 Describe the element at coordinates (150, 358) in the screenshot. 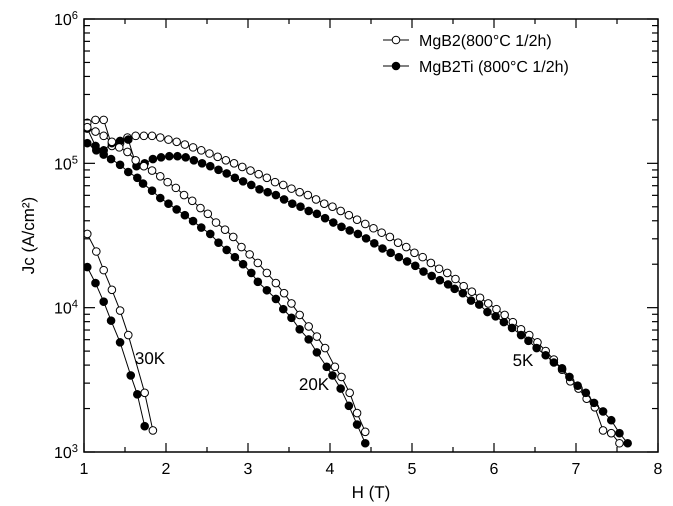

I see `annotation: 30K` at that location.